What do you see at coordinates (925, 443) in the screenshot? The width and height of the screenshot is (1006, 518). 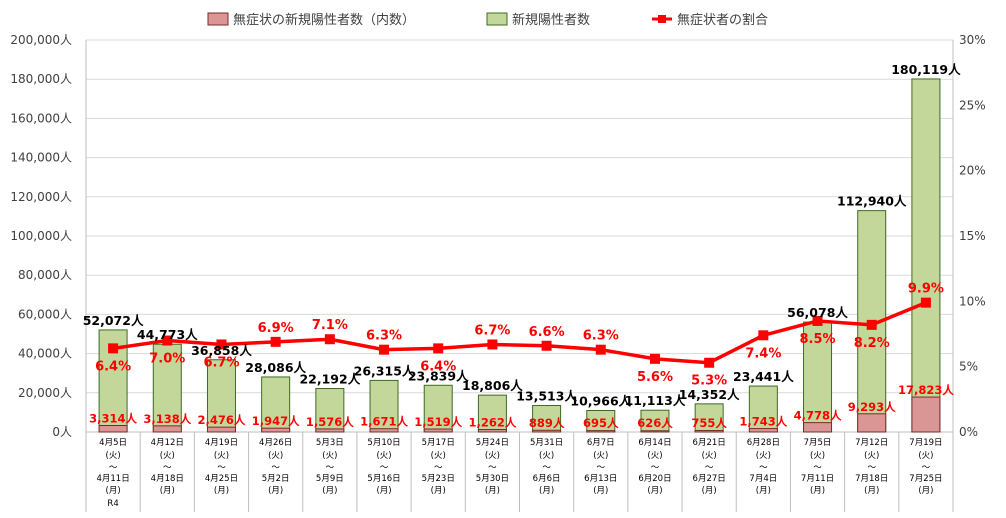 I see `x-category-line: 7月19日` at bounding box center [925, 443].